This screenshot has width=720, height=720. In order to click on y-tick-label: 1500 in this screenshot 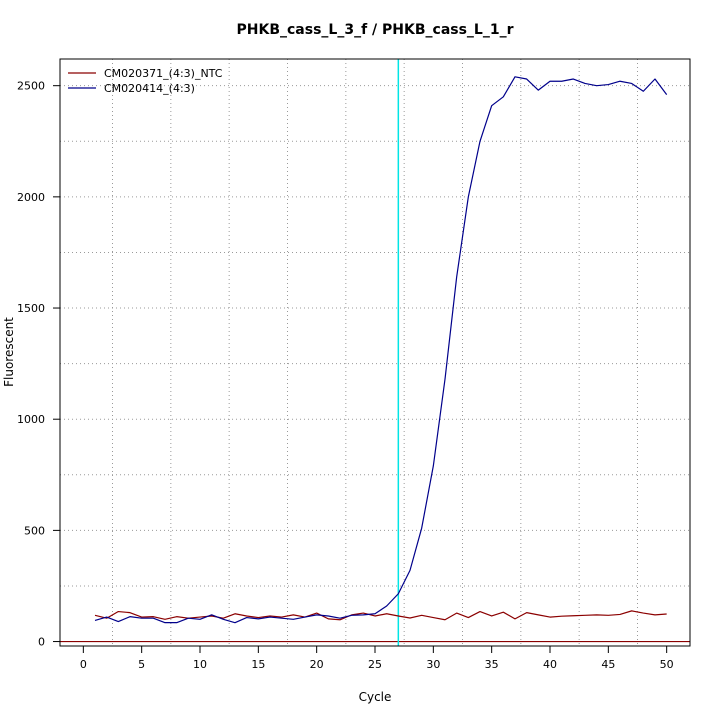, I will do `click(31, 308)`.